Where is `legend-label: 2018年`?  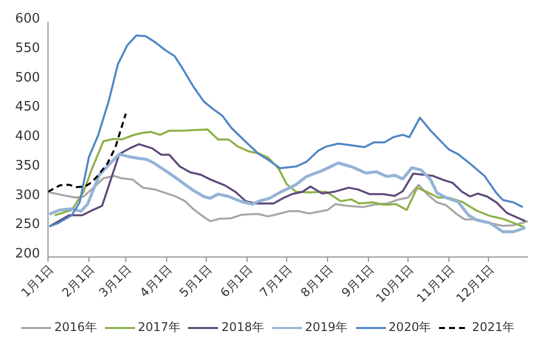 legend-label: 2018年 is located at coordinates (242, 327).